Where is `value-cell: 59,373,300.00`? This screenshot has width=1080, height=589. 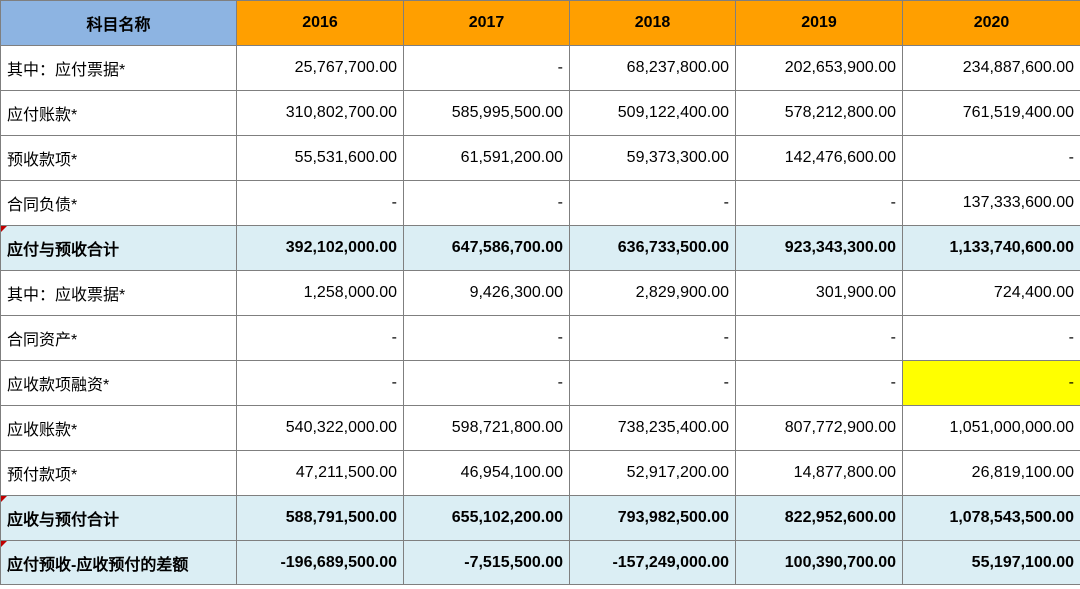 value-cell: 59,373,300.00 is located at coordinates (652, 158).